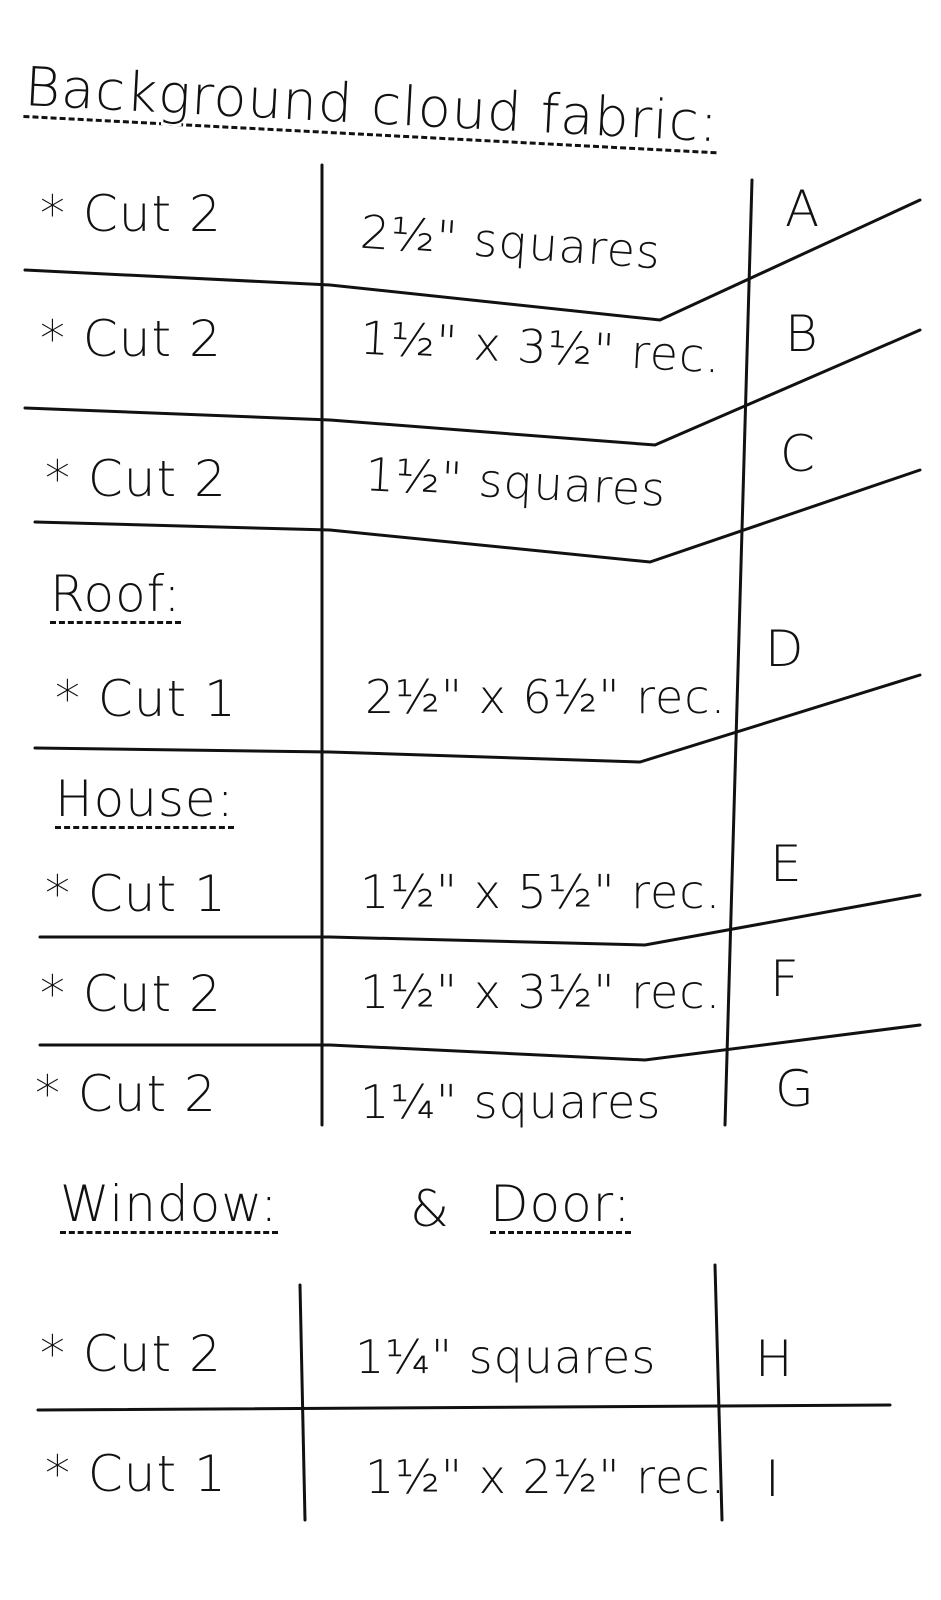  What do you see at coordinates (786, 864) in the screenshot?
I see `piece-label: E` at bounding box center [786, 864].